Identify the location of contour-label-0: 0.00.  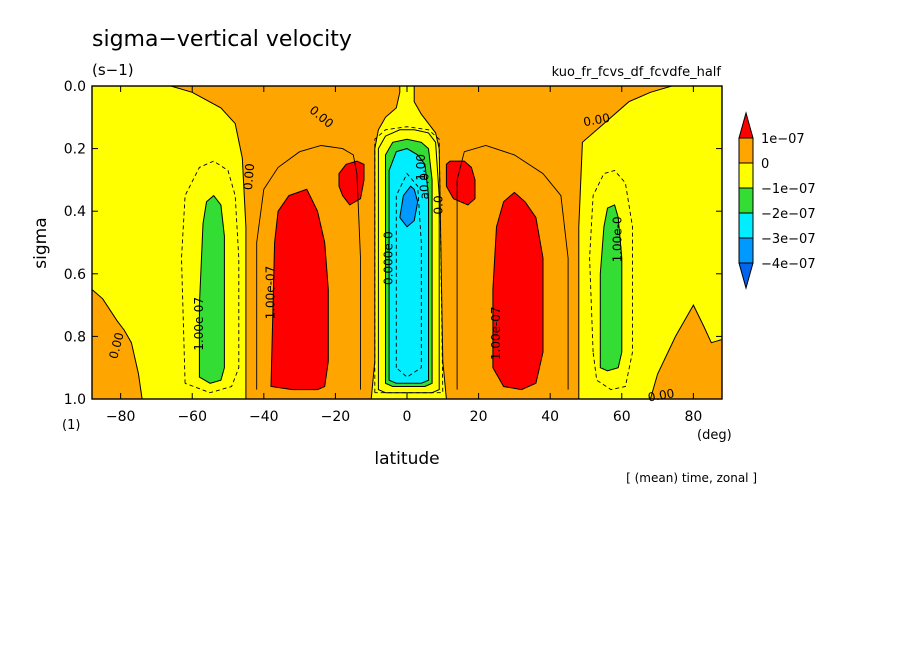
(116, 345).